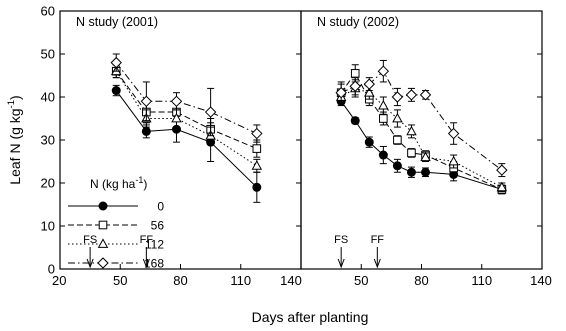  What do you see at coordinates (160, 207) in the screenshot?
I see `legend-label: 0` at bounding box center [160, 207].